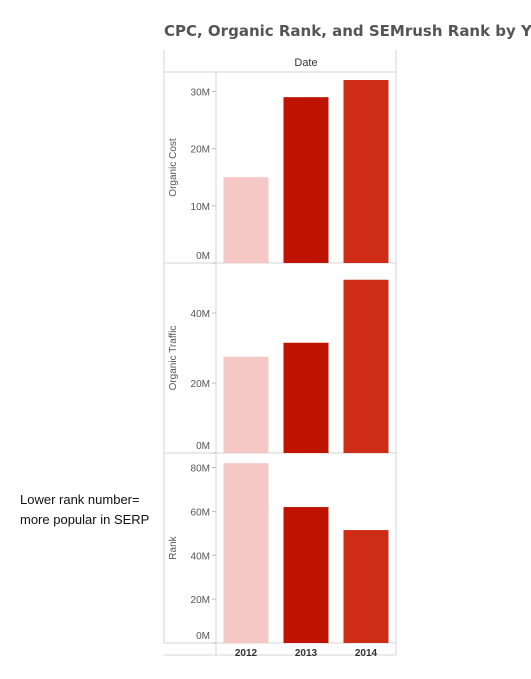 The height and width of the screenshot is (679, 531). I want to click on x-tick-label: 2014, so click(366, 653).